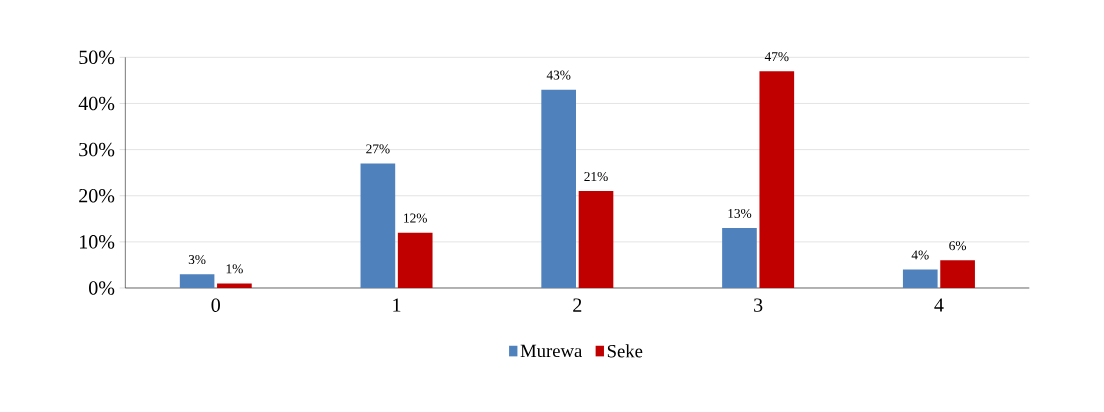  Describe the element at coordinates (415, 218) in the screenshot. I see `data-label: 12%` at that location.